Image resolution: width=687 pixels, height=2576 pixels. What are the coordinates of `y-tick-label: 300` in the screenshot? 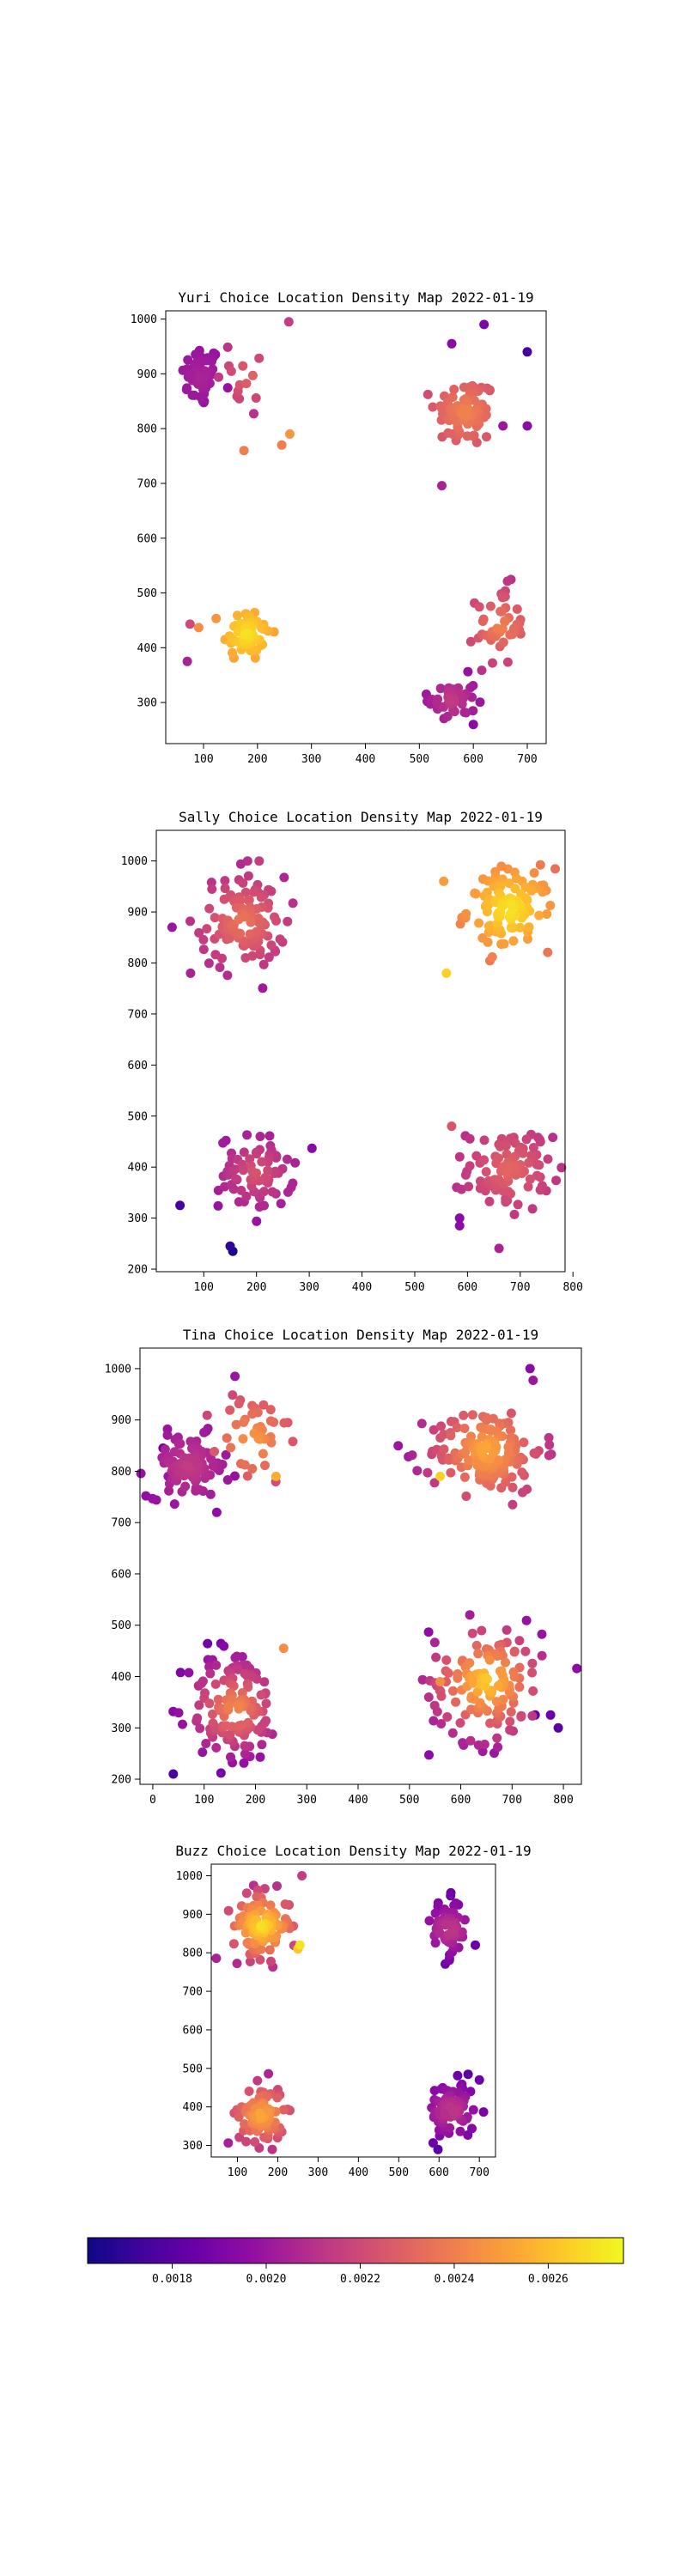 It's located at (193, 2146).